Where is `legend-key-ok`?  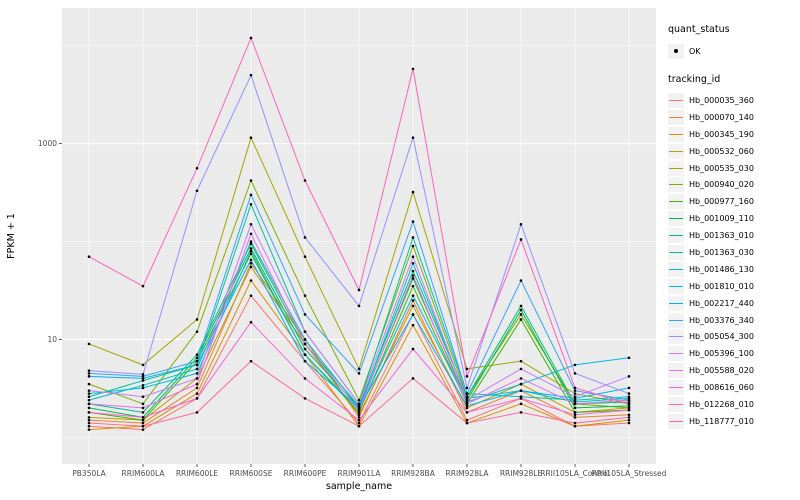 legend-key-ok is located at coordinates (676, 51).